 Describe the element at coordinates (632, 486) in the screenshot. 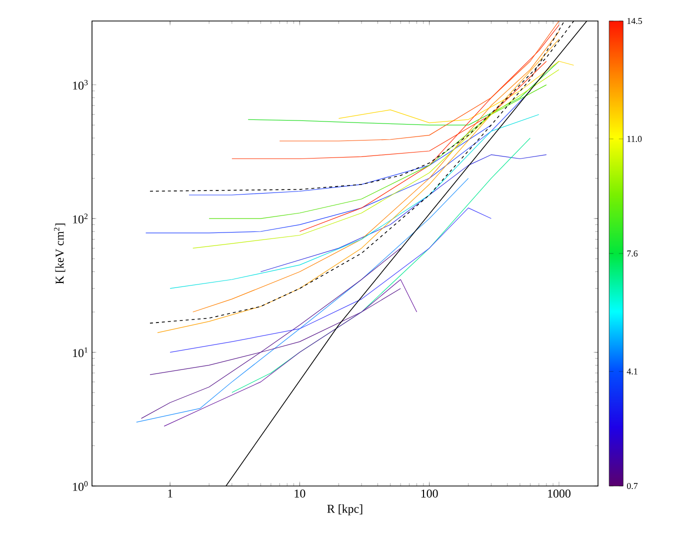

I see `color-bar-label: 0.7` at that location.